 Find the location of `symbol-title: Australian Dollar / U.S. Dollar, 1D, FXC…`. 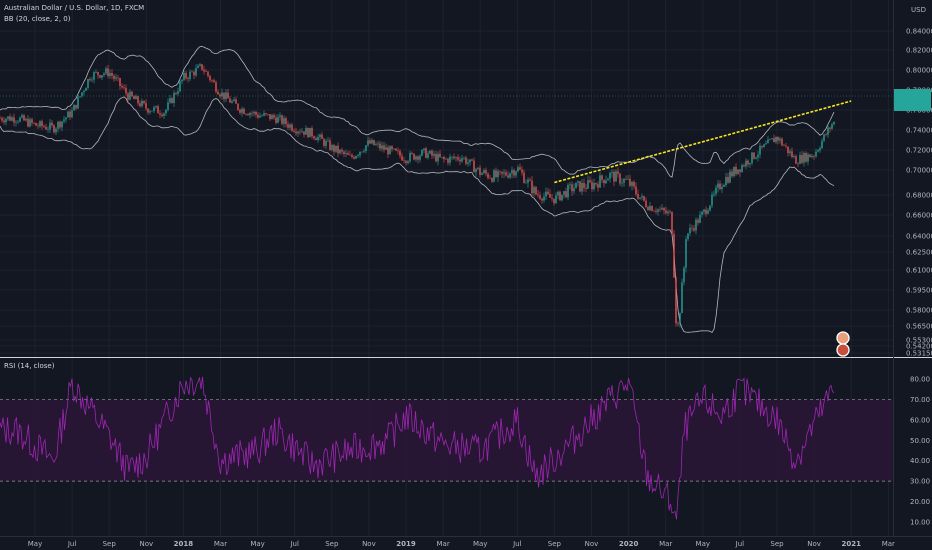

symbol-title: Australian Dollar / U.S. Dollar, 1D, FXC… is located at coordinates (74, 8).